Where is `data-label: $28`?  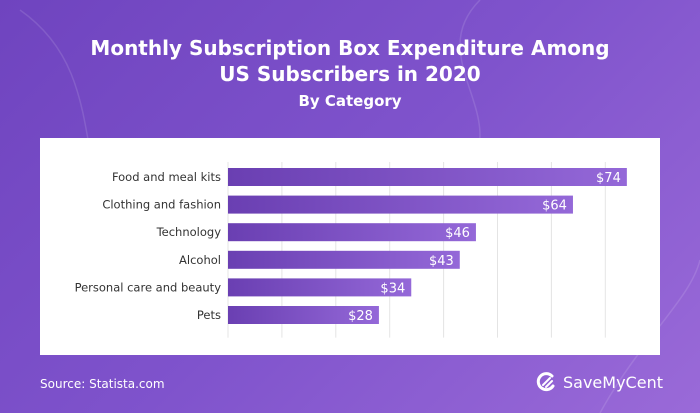
data-label: $28 is located at coordinates (360, 316).